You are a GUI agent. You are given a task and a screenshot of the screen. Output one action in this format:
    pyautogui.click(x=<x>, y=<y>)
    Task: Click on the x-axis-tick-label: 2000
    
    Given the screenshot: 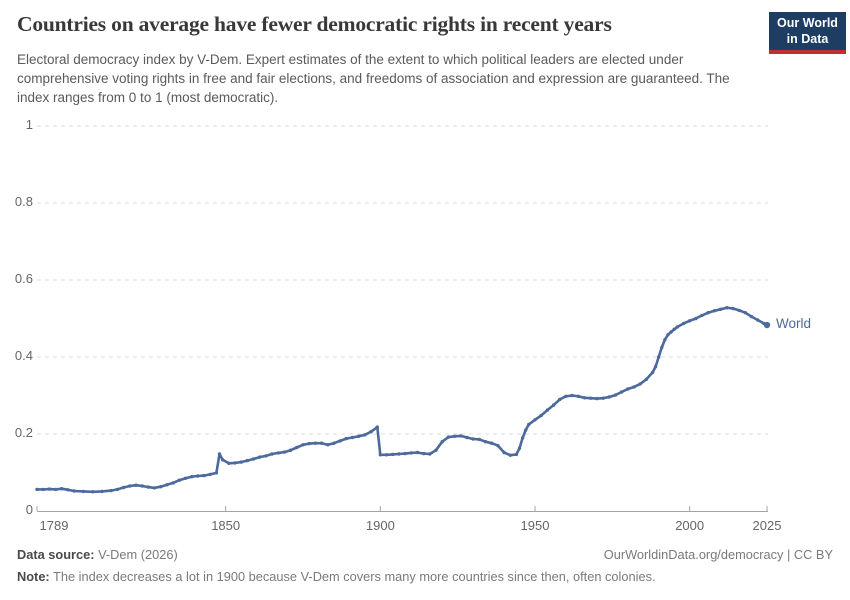 What is the action you would take?
    pyautogui.click(x=690, y=525)
    